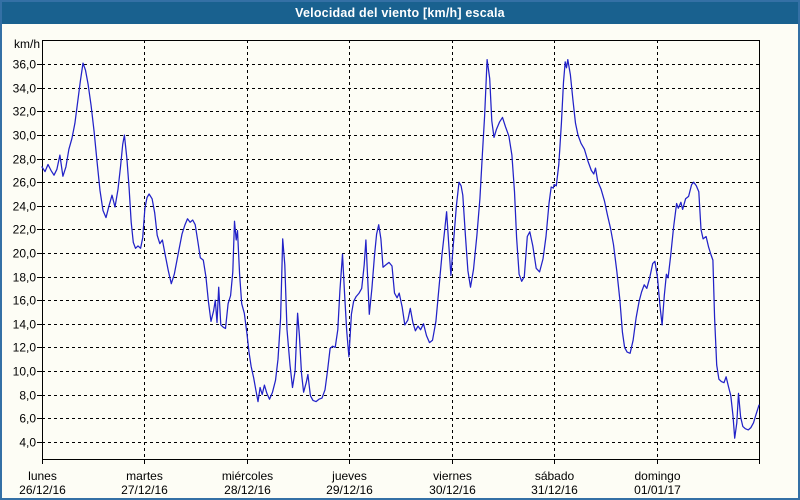  I want to click on y-tick-label: 6,0, so click(27, 419).